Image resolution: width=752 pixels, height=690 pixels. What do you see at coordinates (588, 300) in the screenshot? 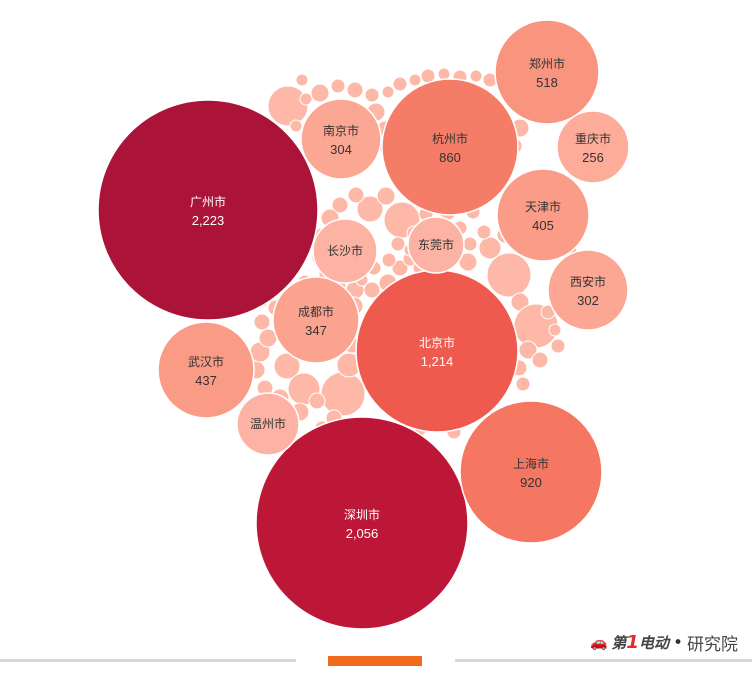
I see `bubble-value-label: 302` at bounding box center [588, 300].